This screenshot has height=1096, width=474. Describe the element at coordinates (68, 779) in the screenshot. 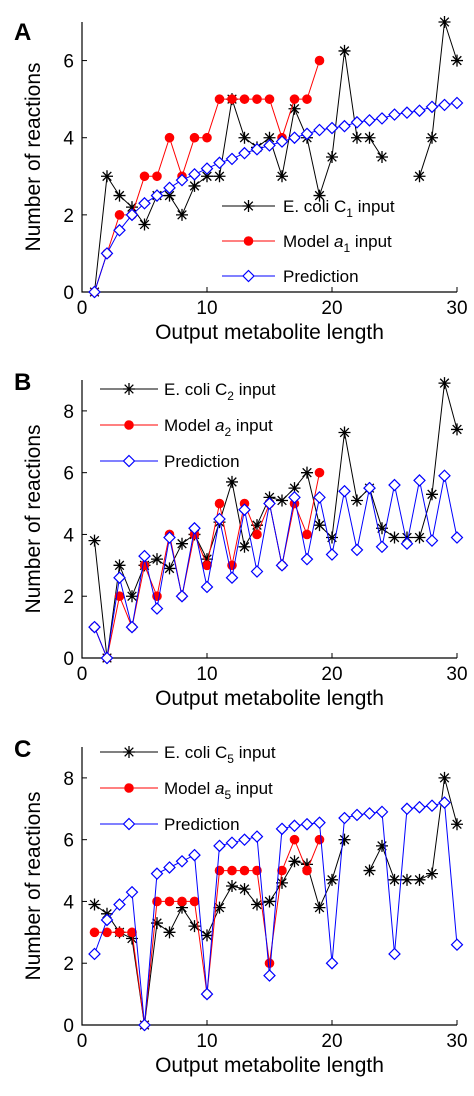

I see `y-tick-label: 8` at that location.